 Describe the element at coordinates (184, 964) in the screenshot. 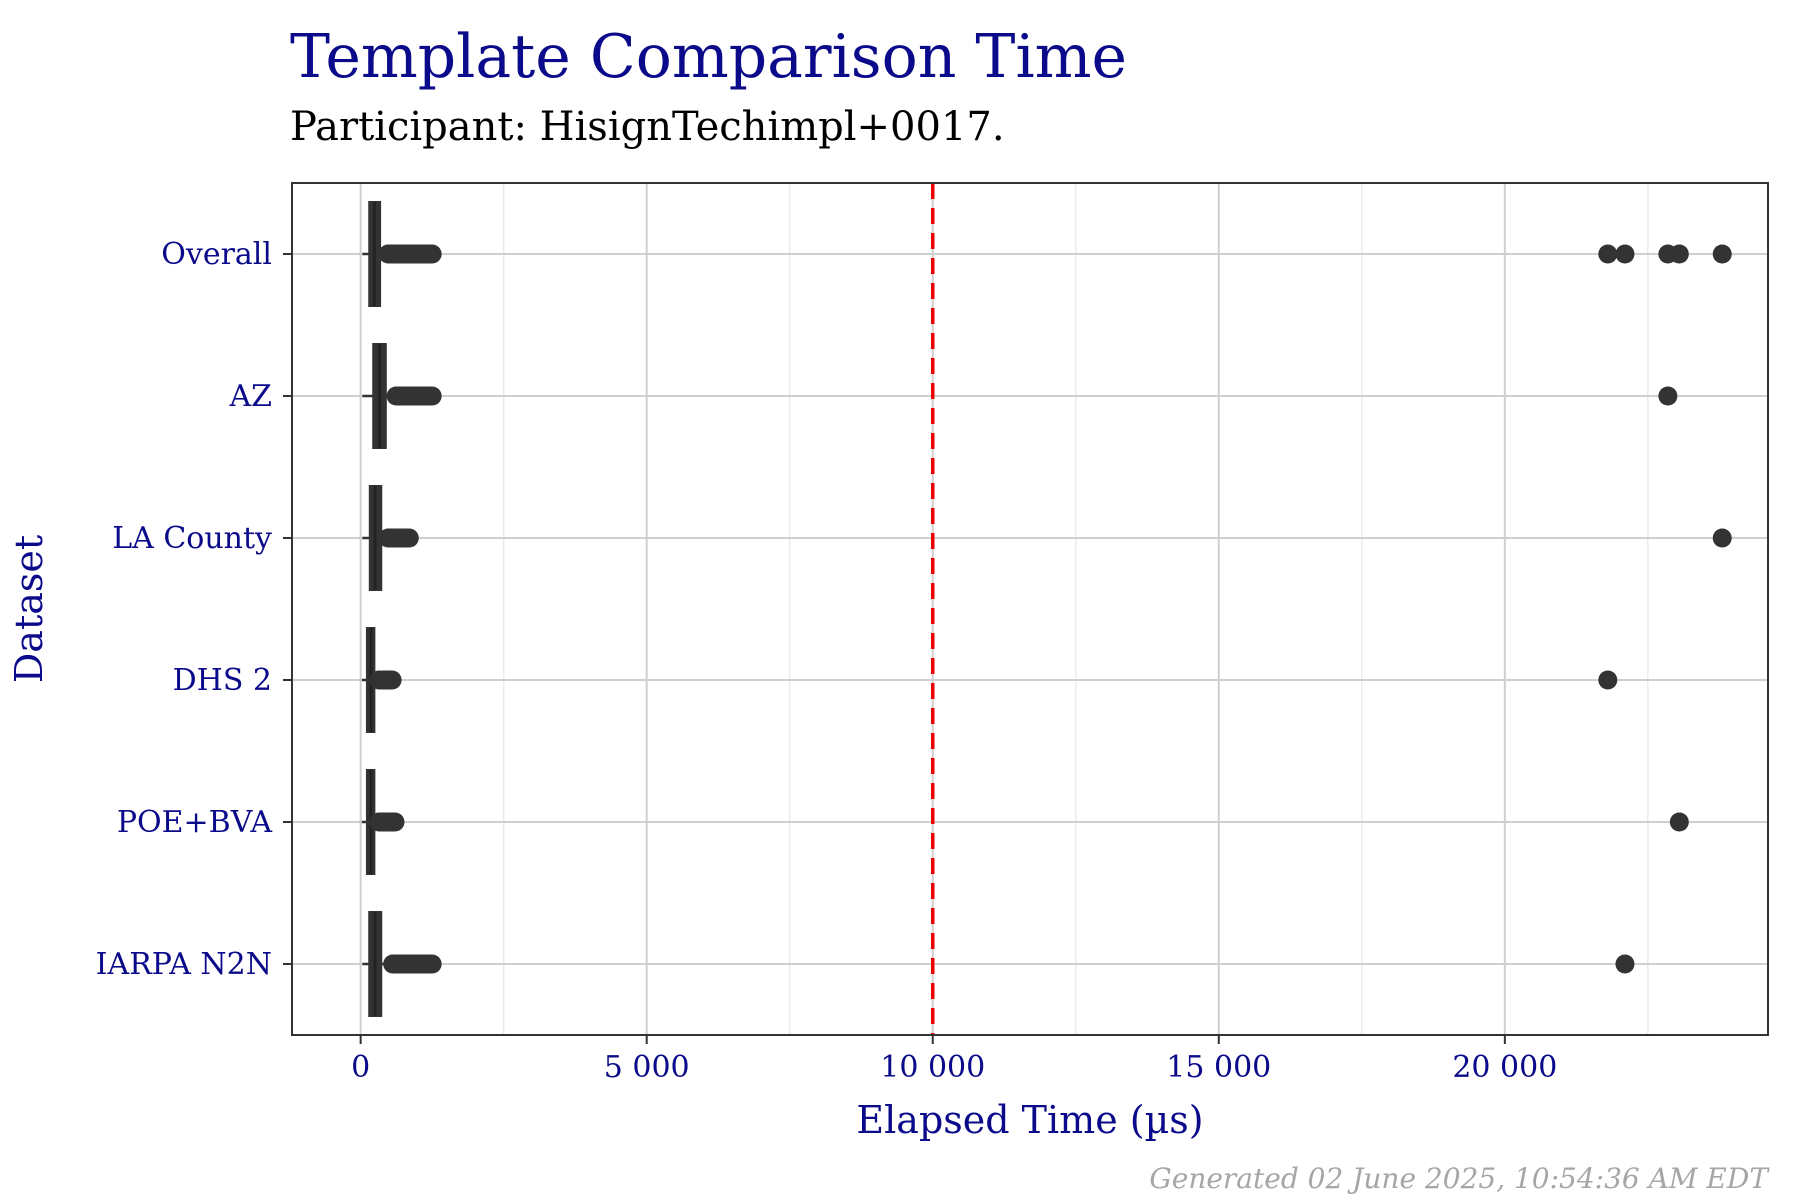

I see `y-tick-label: IARPA N2N` at that location.